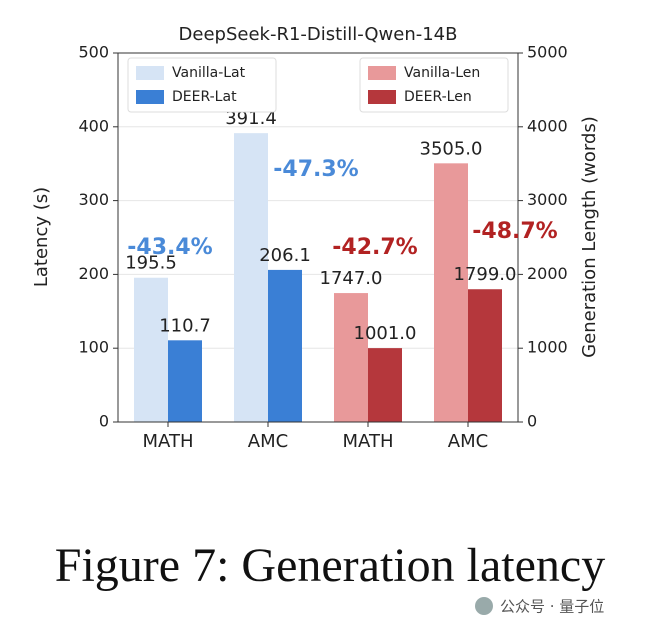 The image size is (660, 634). What do you see at coordinates (209, 73) in the screenshot?
I see `legend-label: Vanilla-Lat` at bounding box center [209, 73].